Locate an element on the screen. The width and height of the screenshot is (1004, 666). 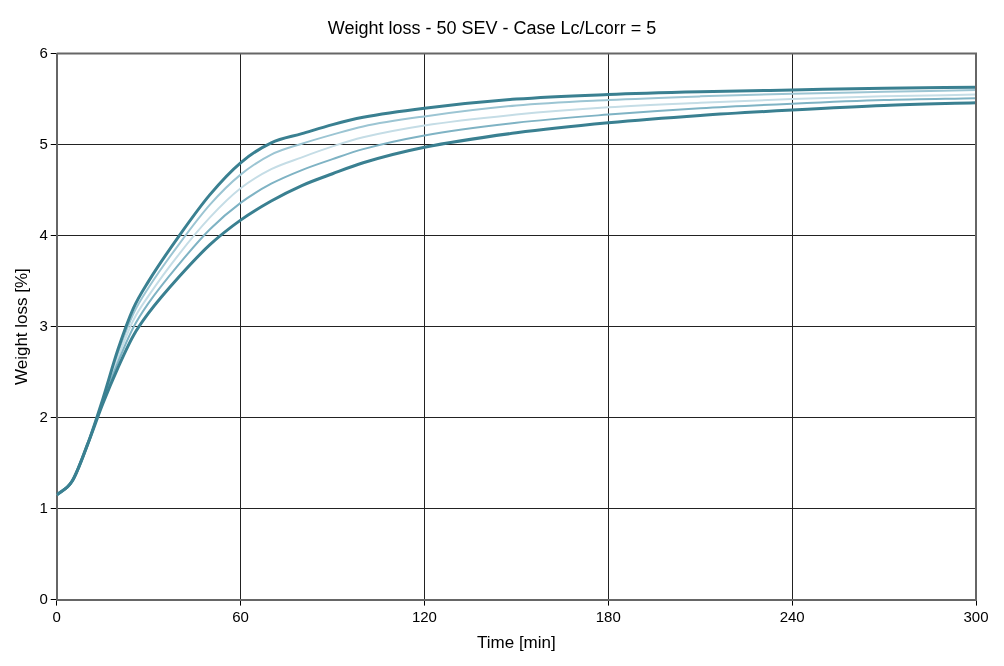
x-axis-title: Time [min] is located at coordinates (516, 643).